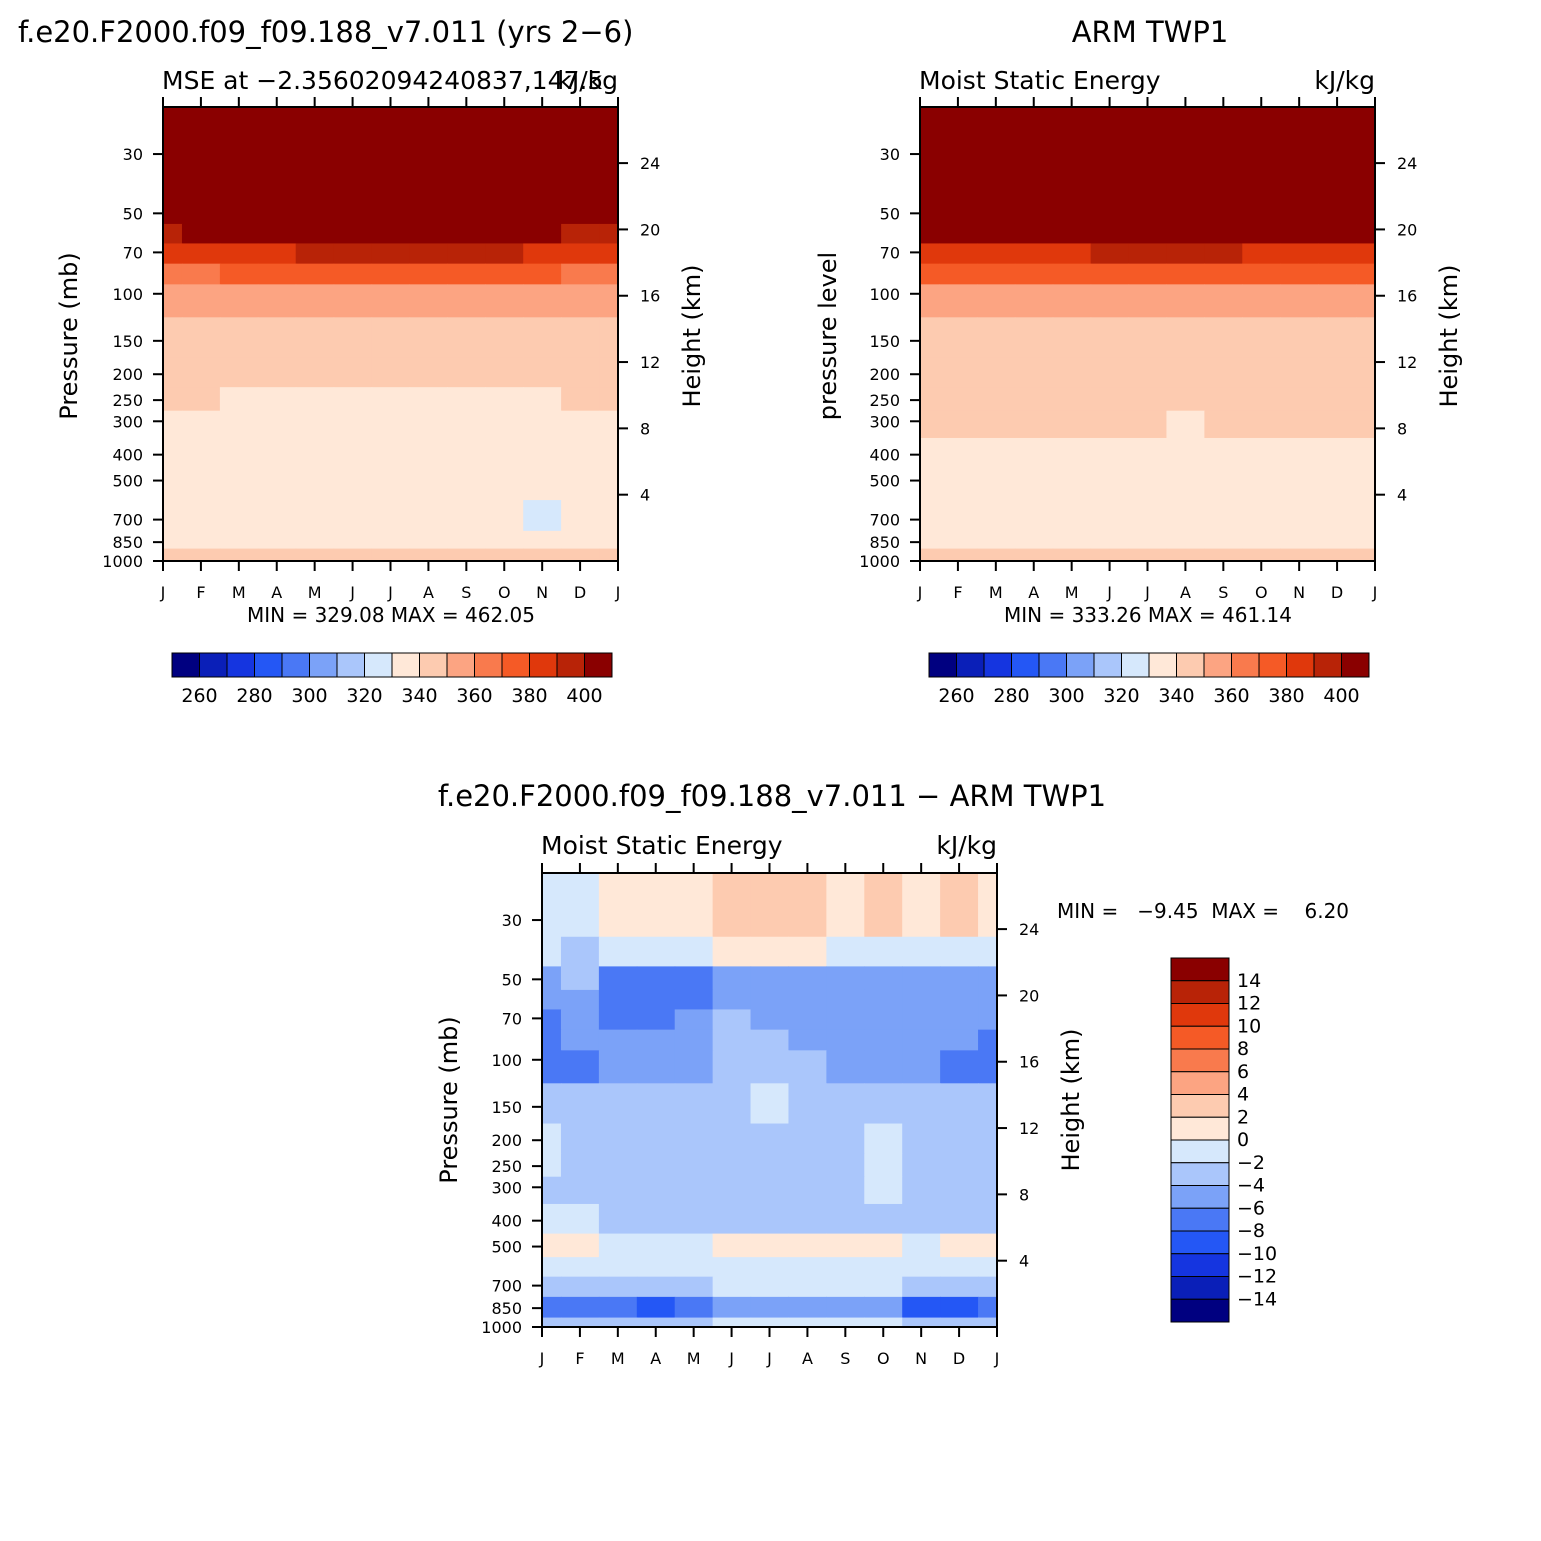  What do you see at coordinates (1185, 592) in the screenshot?
I see `obs-x-tick-label: A` at bounding box center [1185, 592].